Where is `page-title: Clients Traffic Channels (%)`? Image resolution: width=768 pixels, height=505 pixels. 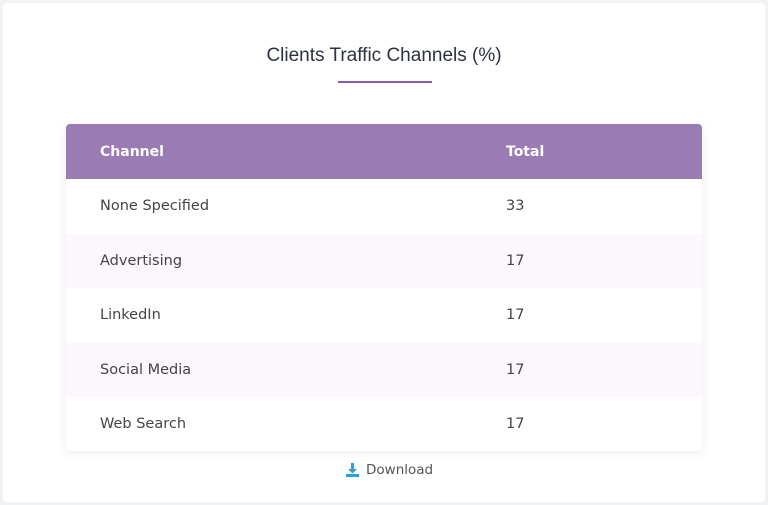
page-title: Clients Traffic Channels (%) is located at coordinates (384, 55).